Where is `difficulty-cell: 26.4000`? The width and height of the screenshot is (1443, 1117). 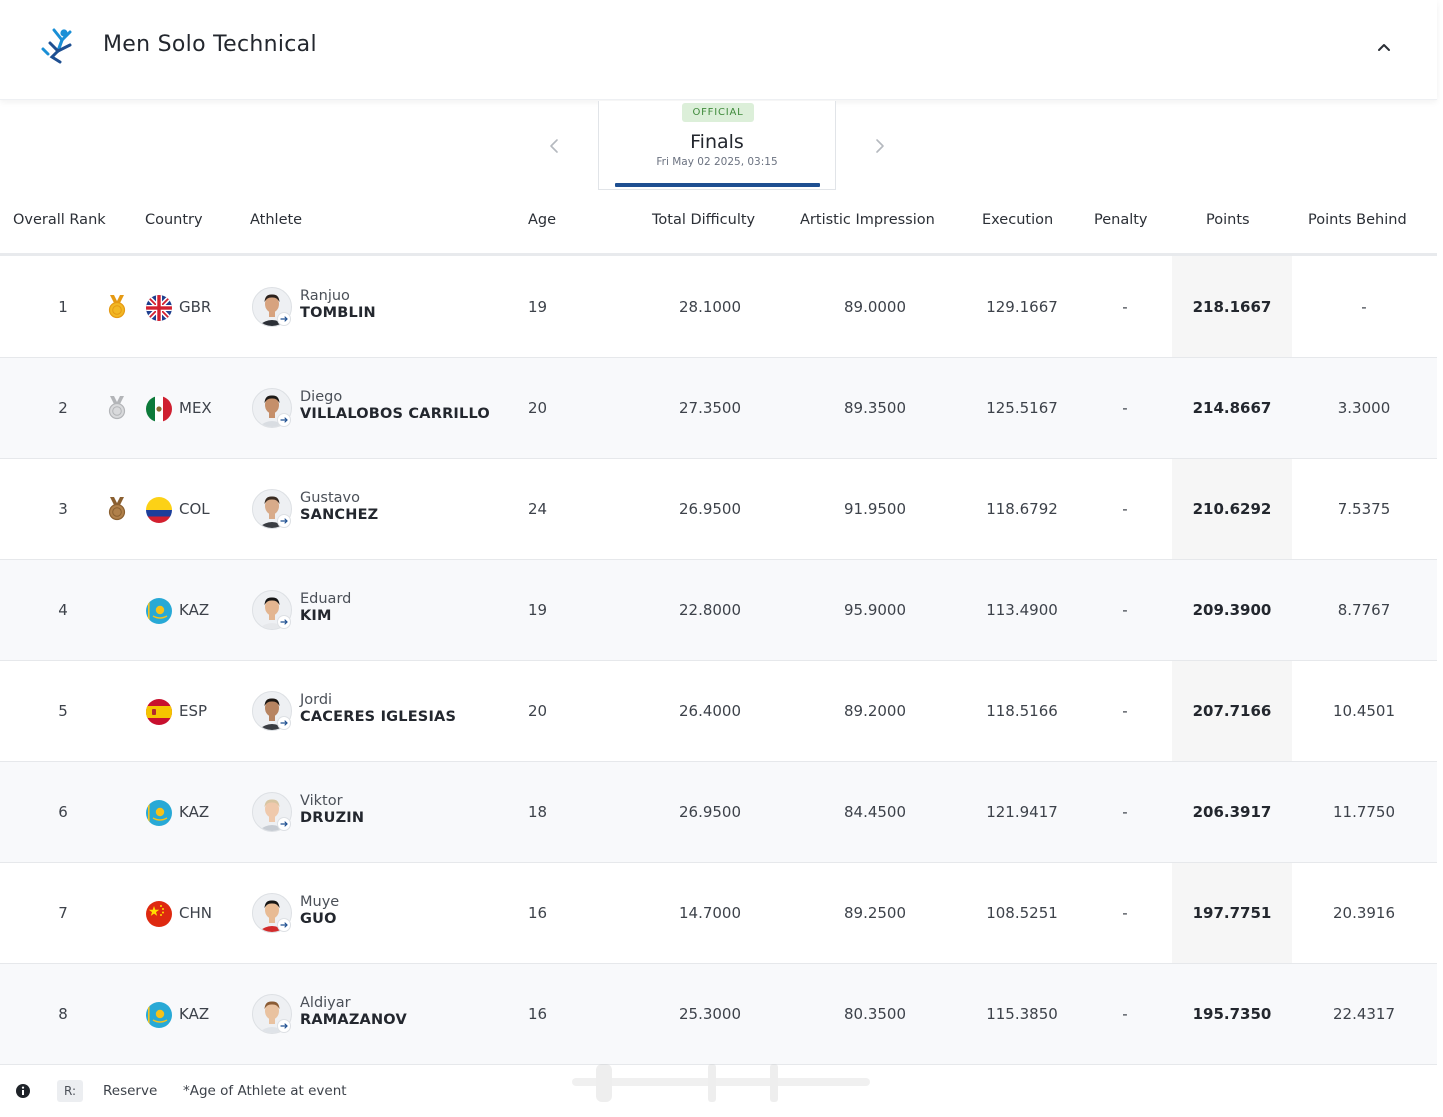 difficulty-cell: 26.4000 is located at coordinates (710, 711).